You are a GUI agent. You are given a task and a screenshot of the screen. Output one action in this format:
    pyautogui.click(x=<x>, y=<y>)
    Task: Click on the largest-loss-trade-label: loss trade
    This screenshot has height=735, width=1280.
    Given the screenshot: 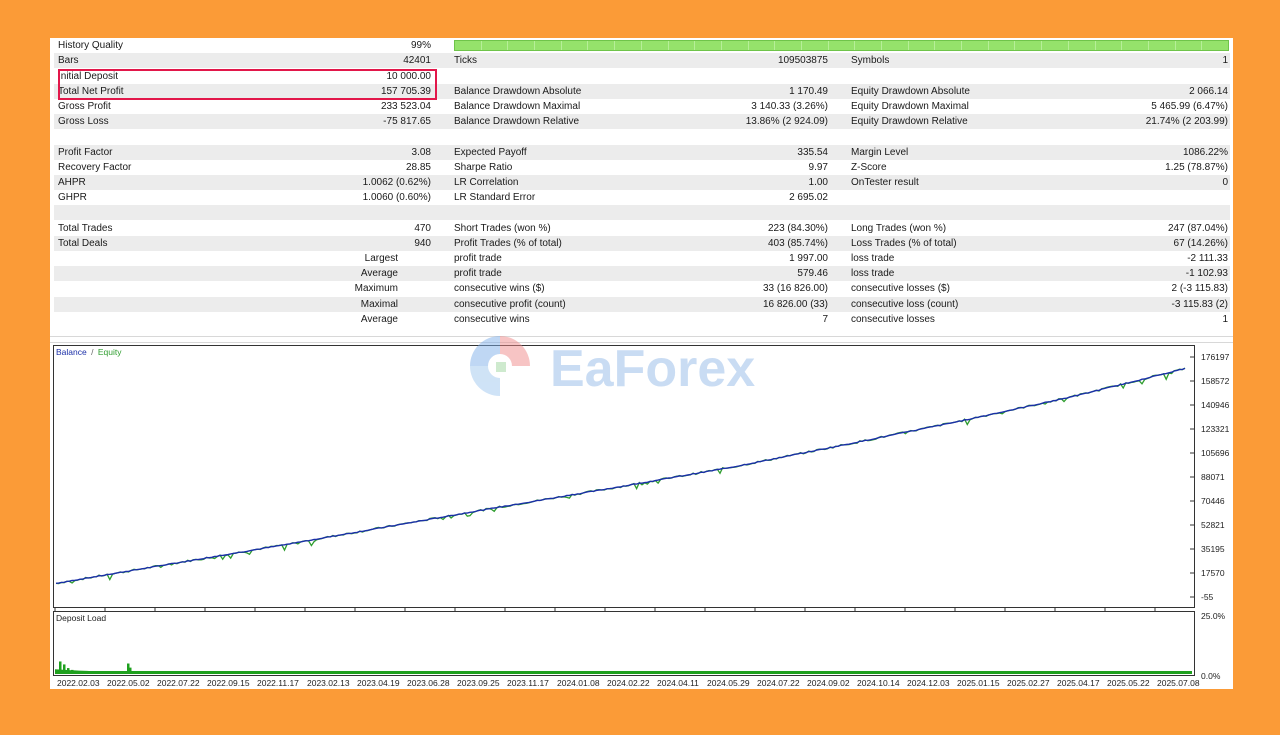 What is the action you would take?
    pyautogui.click(x=873, y=258)
    